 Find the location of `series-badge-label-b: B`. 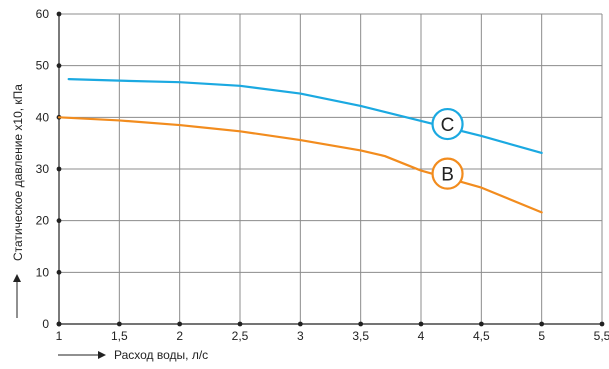

series-badge-label-b: B is located at coordinates (447, 175).